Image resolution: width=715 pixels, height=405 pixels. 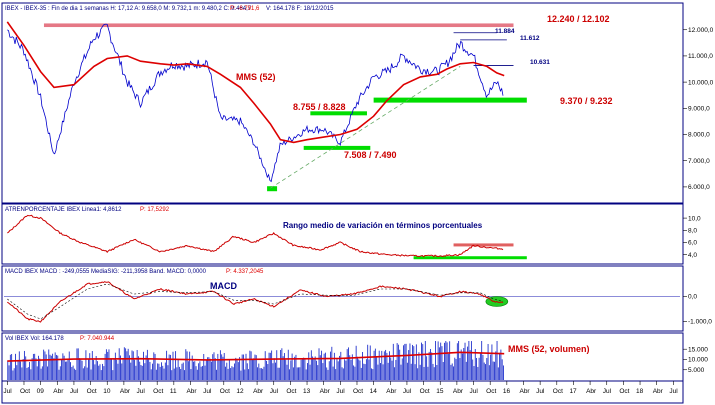 What do you see at coordinates (692, 255) in the screenshot?
I see `y-tick-label-atr: 4,0` at bounding box center [692, 255].